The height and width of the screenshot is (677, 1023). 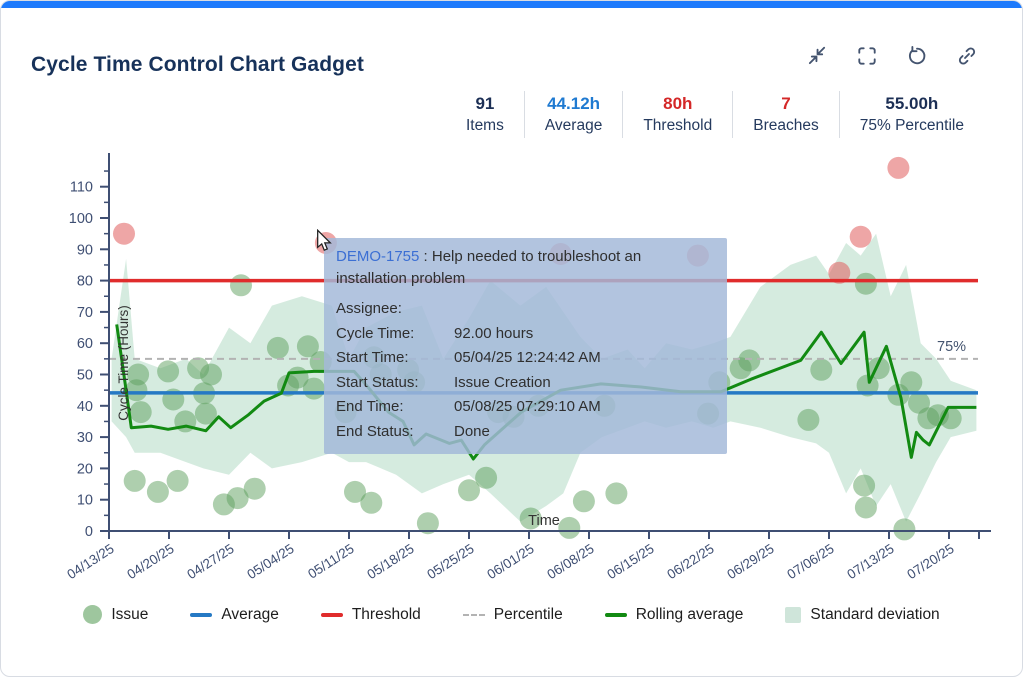 What do you see at coordinates (123, 363) in the screenshot?
I see `y-axis-title: Cycle Time (Hours)` at bounding box center [123, 363].